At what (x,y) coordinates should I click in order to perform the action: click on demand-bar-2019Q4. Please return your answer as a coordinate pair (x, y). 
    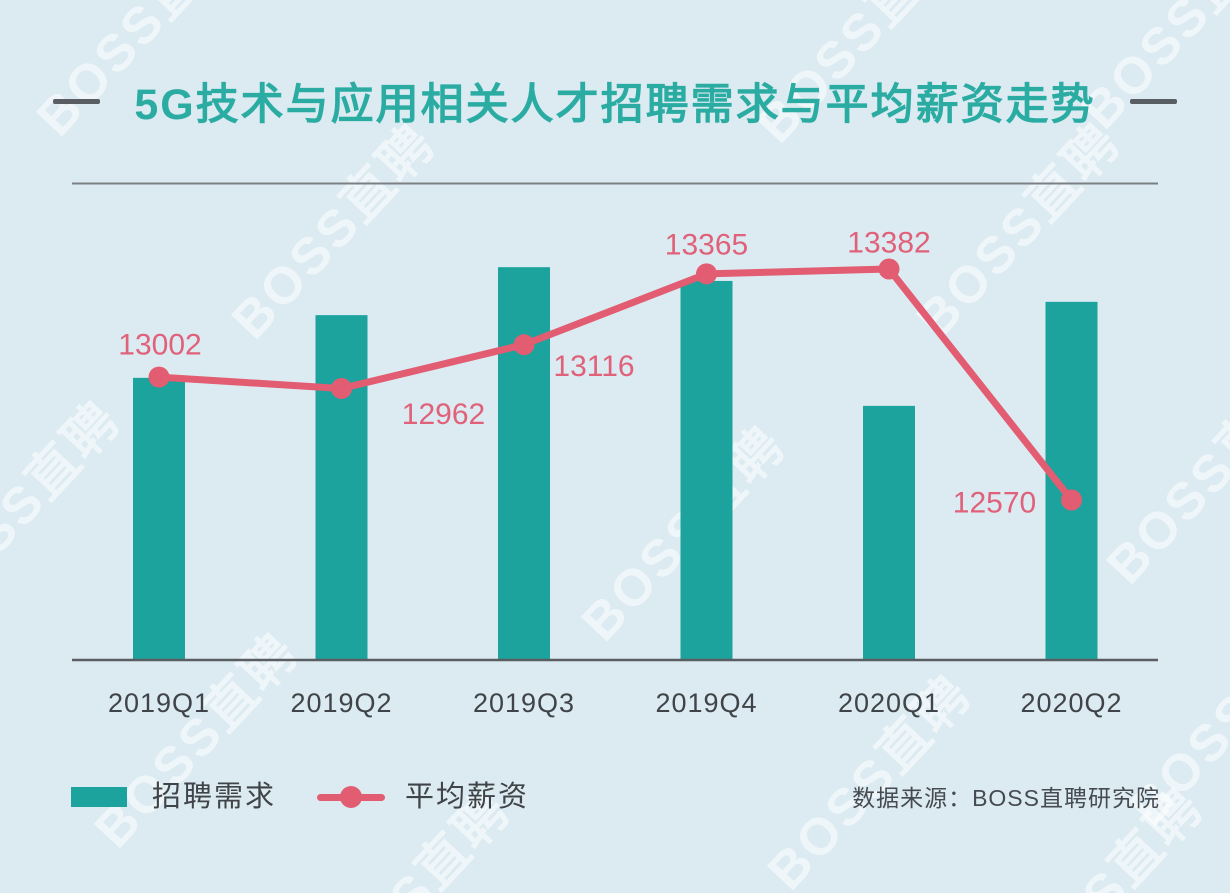
    Looking at the image, I should click on (706, 470).